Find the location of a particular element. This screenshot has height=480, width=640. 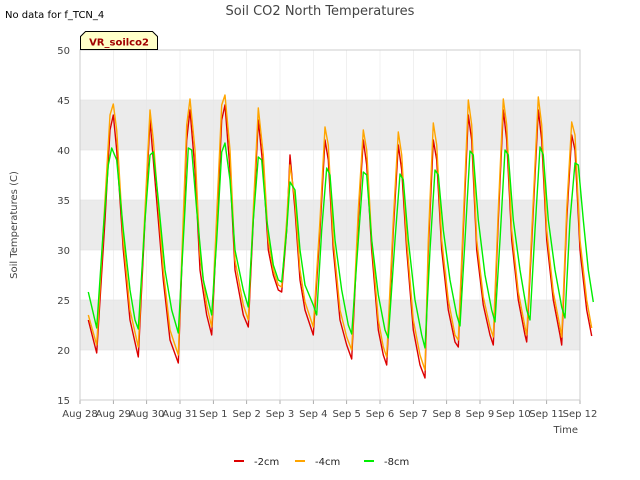

y-axis-title: Soil Temperatures (C) is located at coordinates (14, 225).